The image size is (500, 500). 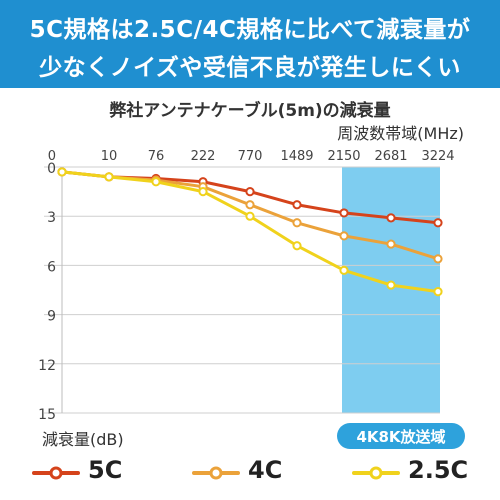 I want to click on y-axis-title: 減衰量(dB), so click(x=83, y=439).